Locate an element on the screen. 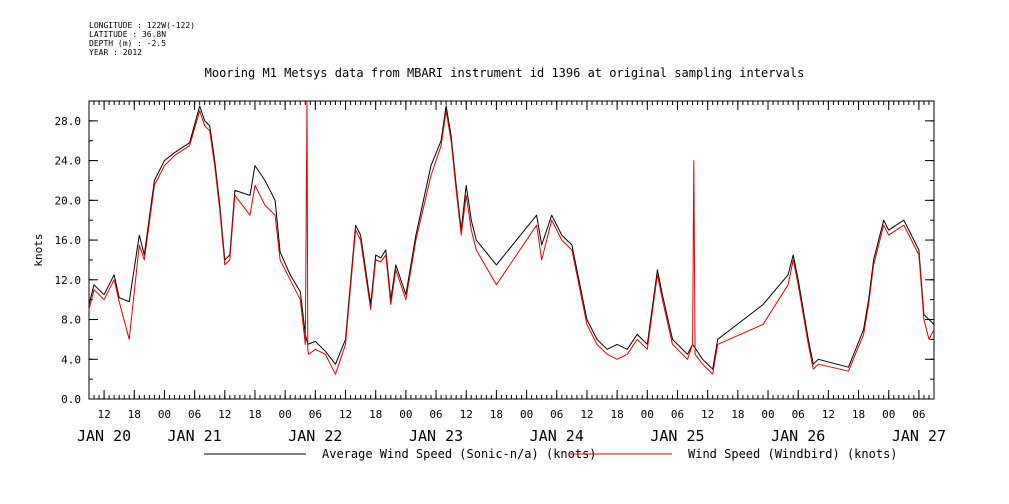 The width and height of the screenshot is (1009, 504). day-label: JAN 25 is located at coordinates (677, 436).